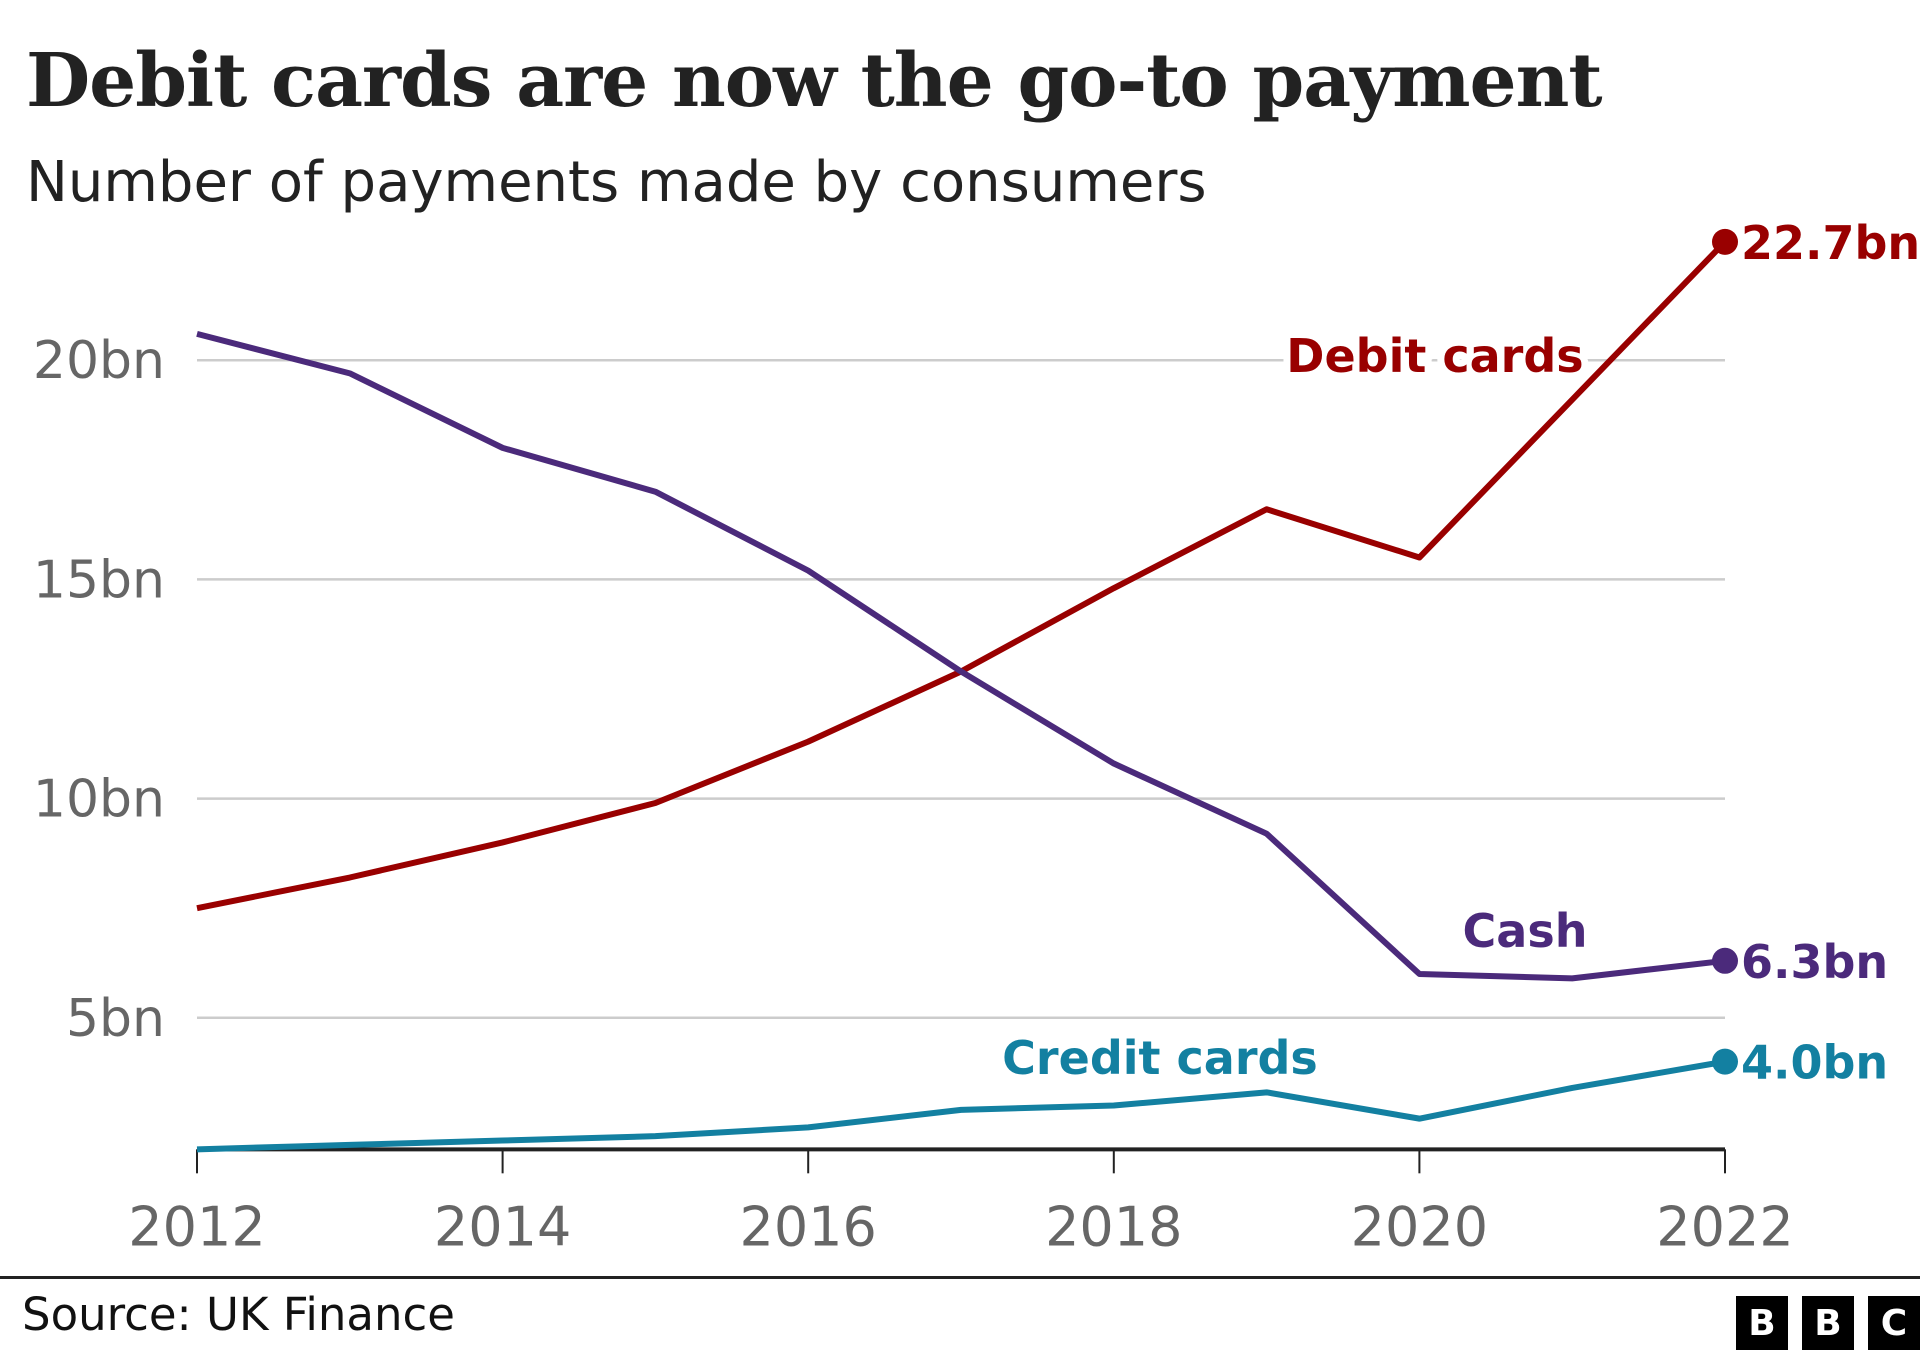  I want to click on bbc-logo-letter: C, so click(1894, 1323).